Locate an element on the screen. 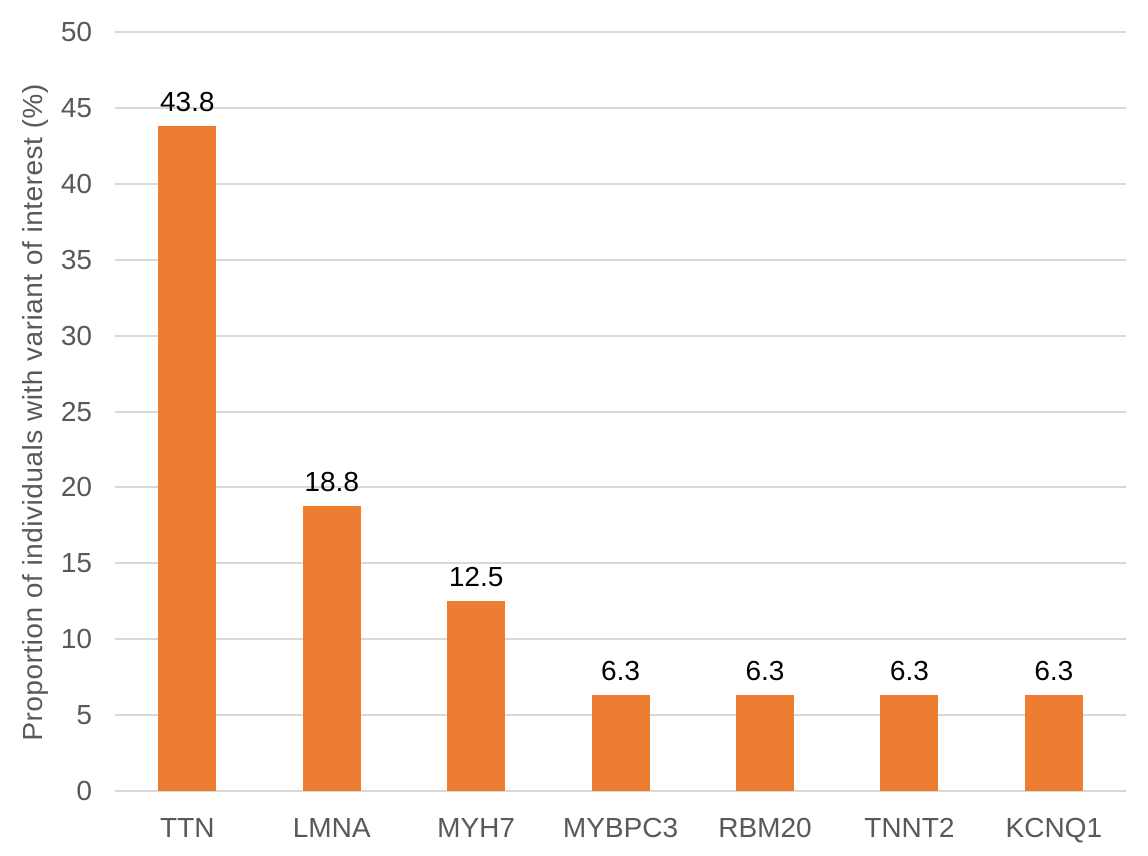 The width and height of the screenshot is (1148, 856). category-label: MYBPC3 is located at coordinates (620, 827).